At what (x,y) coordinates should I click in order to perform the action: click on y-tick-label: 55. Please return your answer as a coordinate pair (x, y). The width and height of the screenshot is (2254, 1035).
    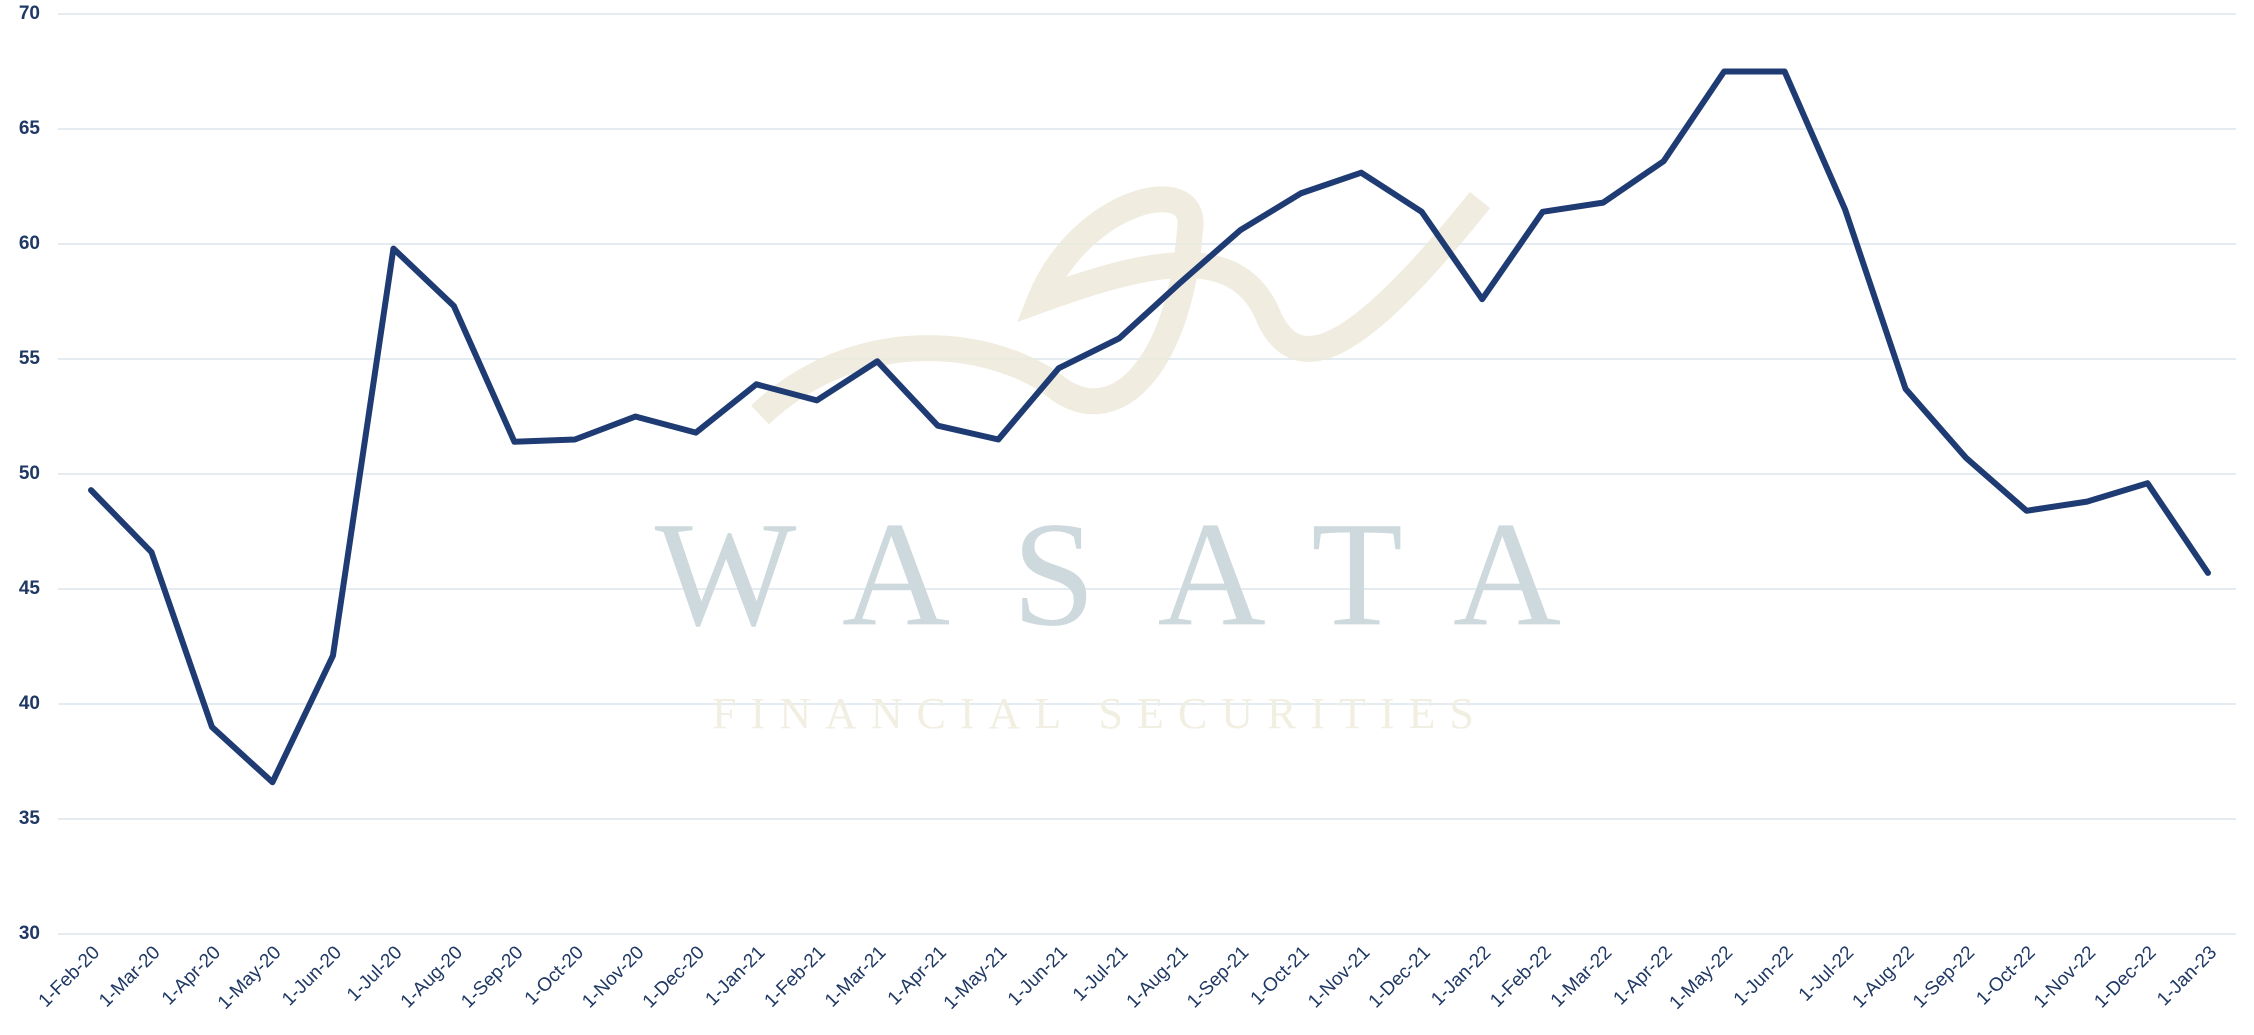
    Looking at the image, I should click on (30, 358).